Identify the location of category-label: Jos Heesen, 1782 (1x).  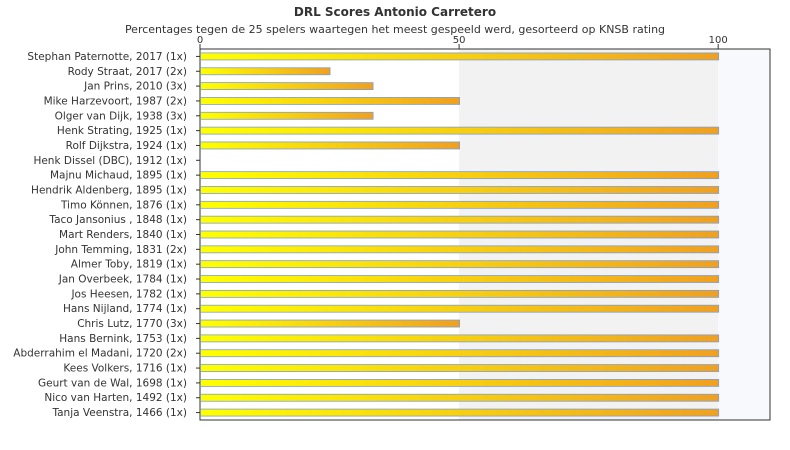
(128, 294).